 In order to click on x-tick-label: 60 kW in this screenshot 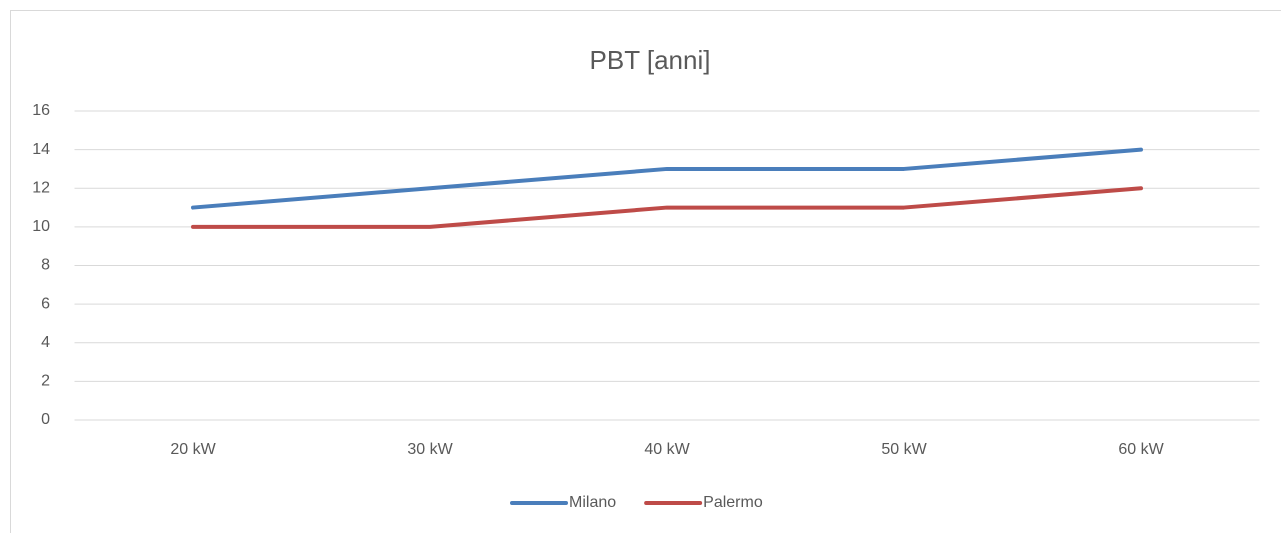, I will do `click(1141, 449)`.